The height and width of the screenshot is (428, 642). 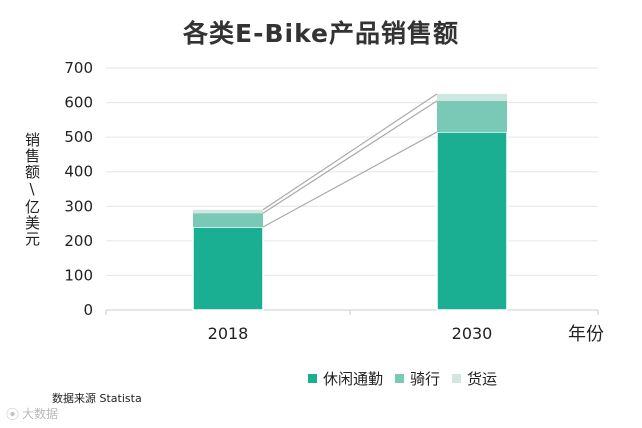 I want to click on legend-item-riding: 骑行, so click(x=417, y=378).